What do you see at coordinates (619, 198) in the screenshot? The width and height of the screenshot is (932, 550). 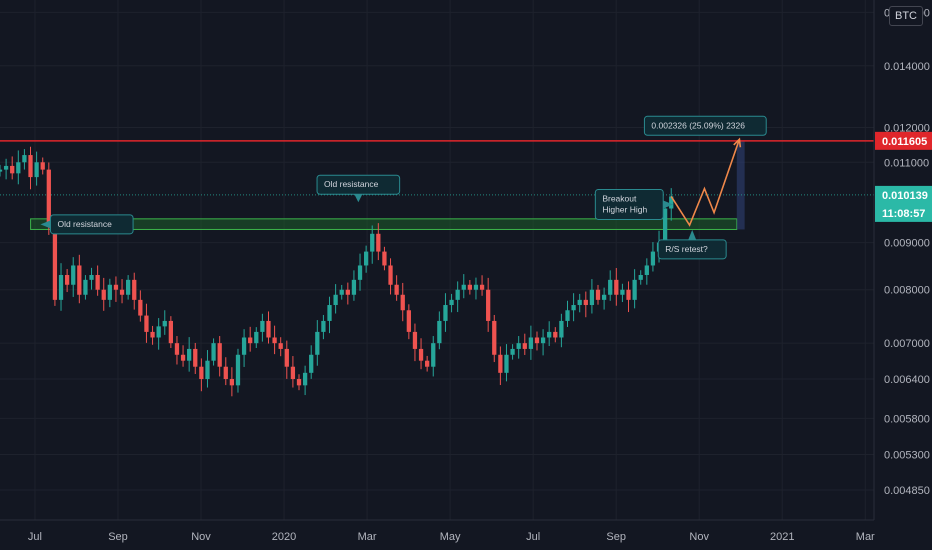 I see `callout-text: Breakout` at bounding box center [619, 198].